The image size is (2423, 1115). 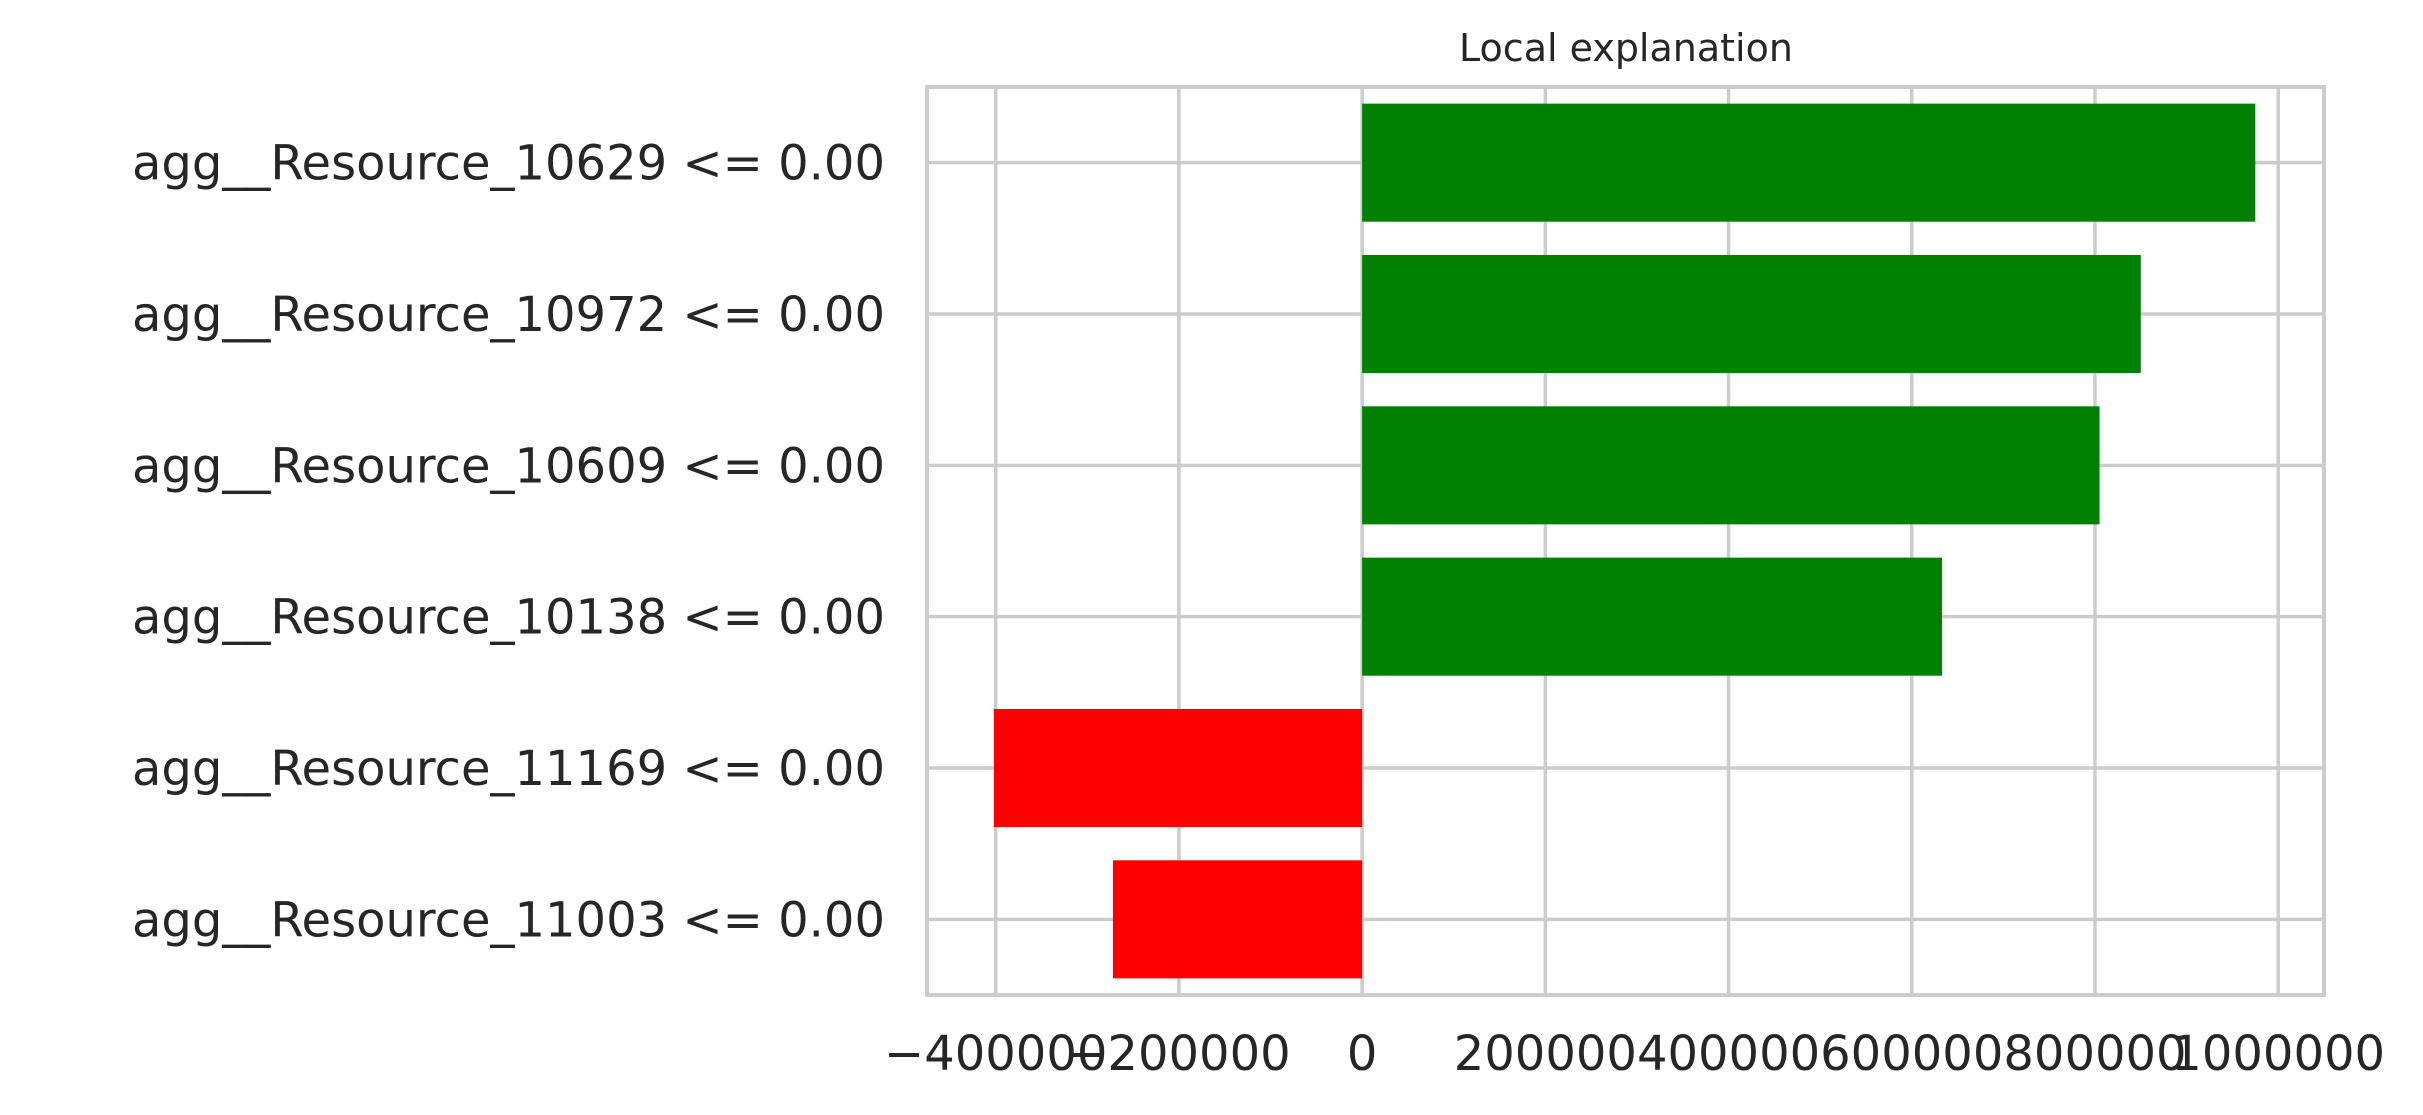 I want to click on x-tick-label: 800000, so click(x=2094, y=1054).